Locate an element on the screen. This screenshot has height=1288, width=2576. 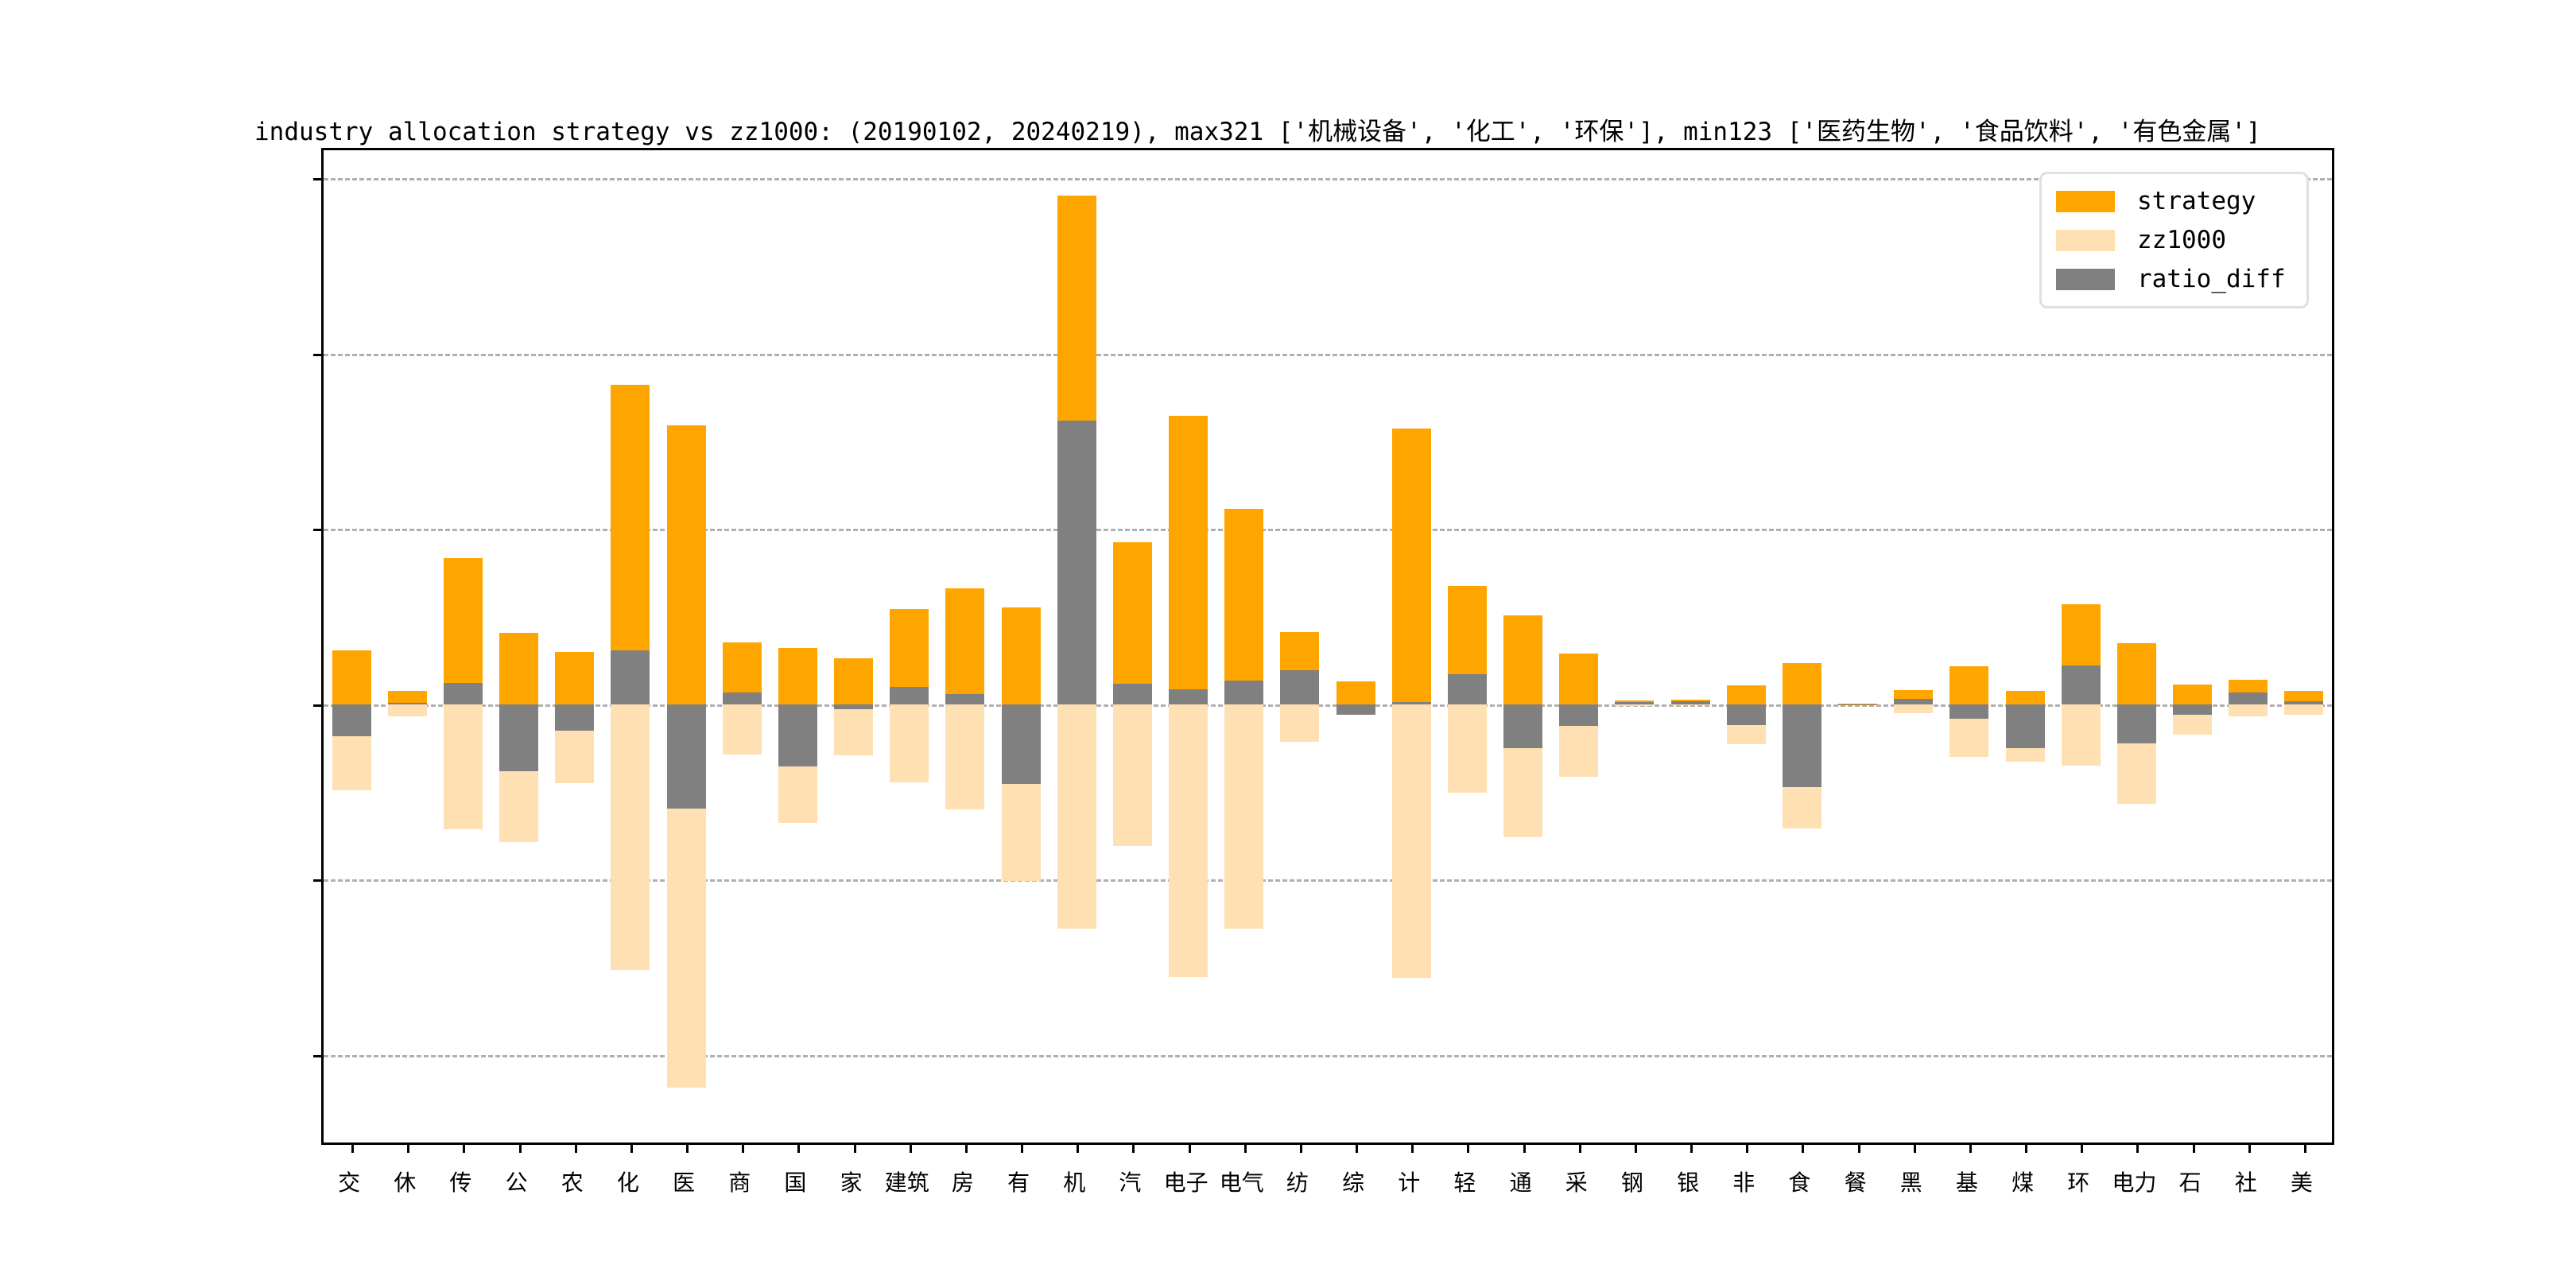
x-tick-label-17: 纺 is located at coordinates (1297, 1183).